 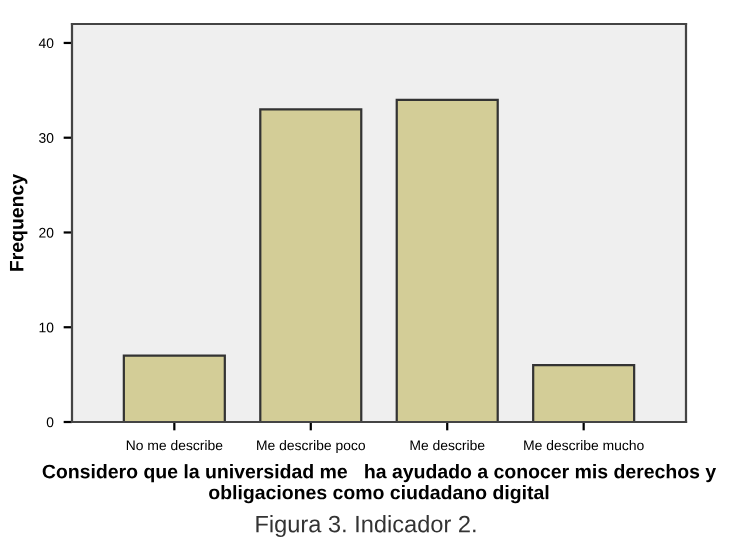 What do you see at coordinates (366, 526) in the screenshot?
I see `text: Figura 3. Indicador 2.` at bounding box center [366, 526].